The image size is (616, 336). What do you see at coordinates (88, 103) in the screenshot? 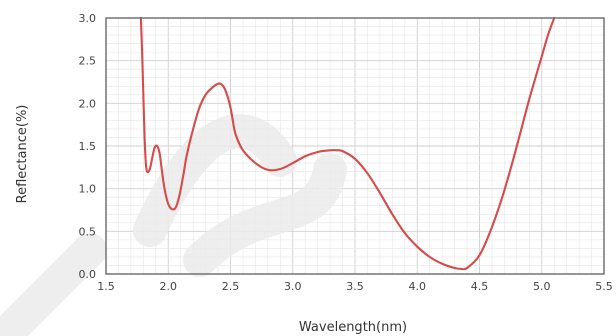
I see `y-tick-label: 2.0` at bounding box center [88, 103].